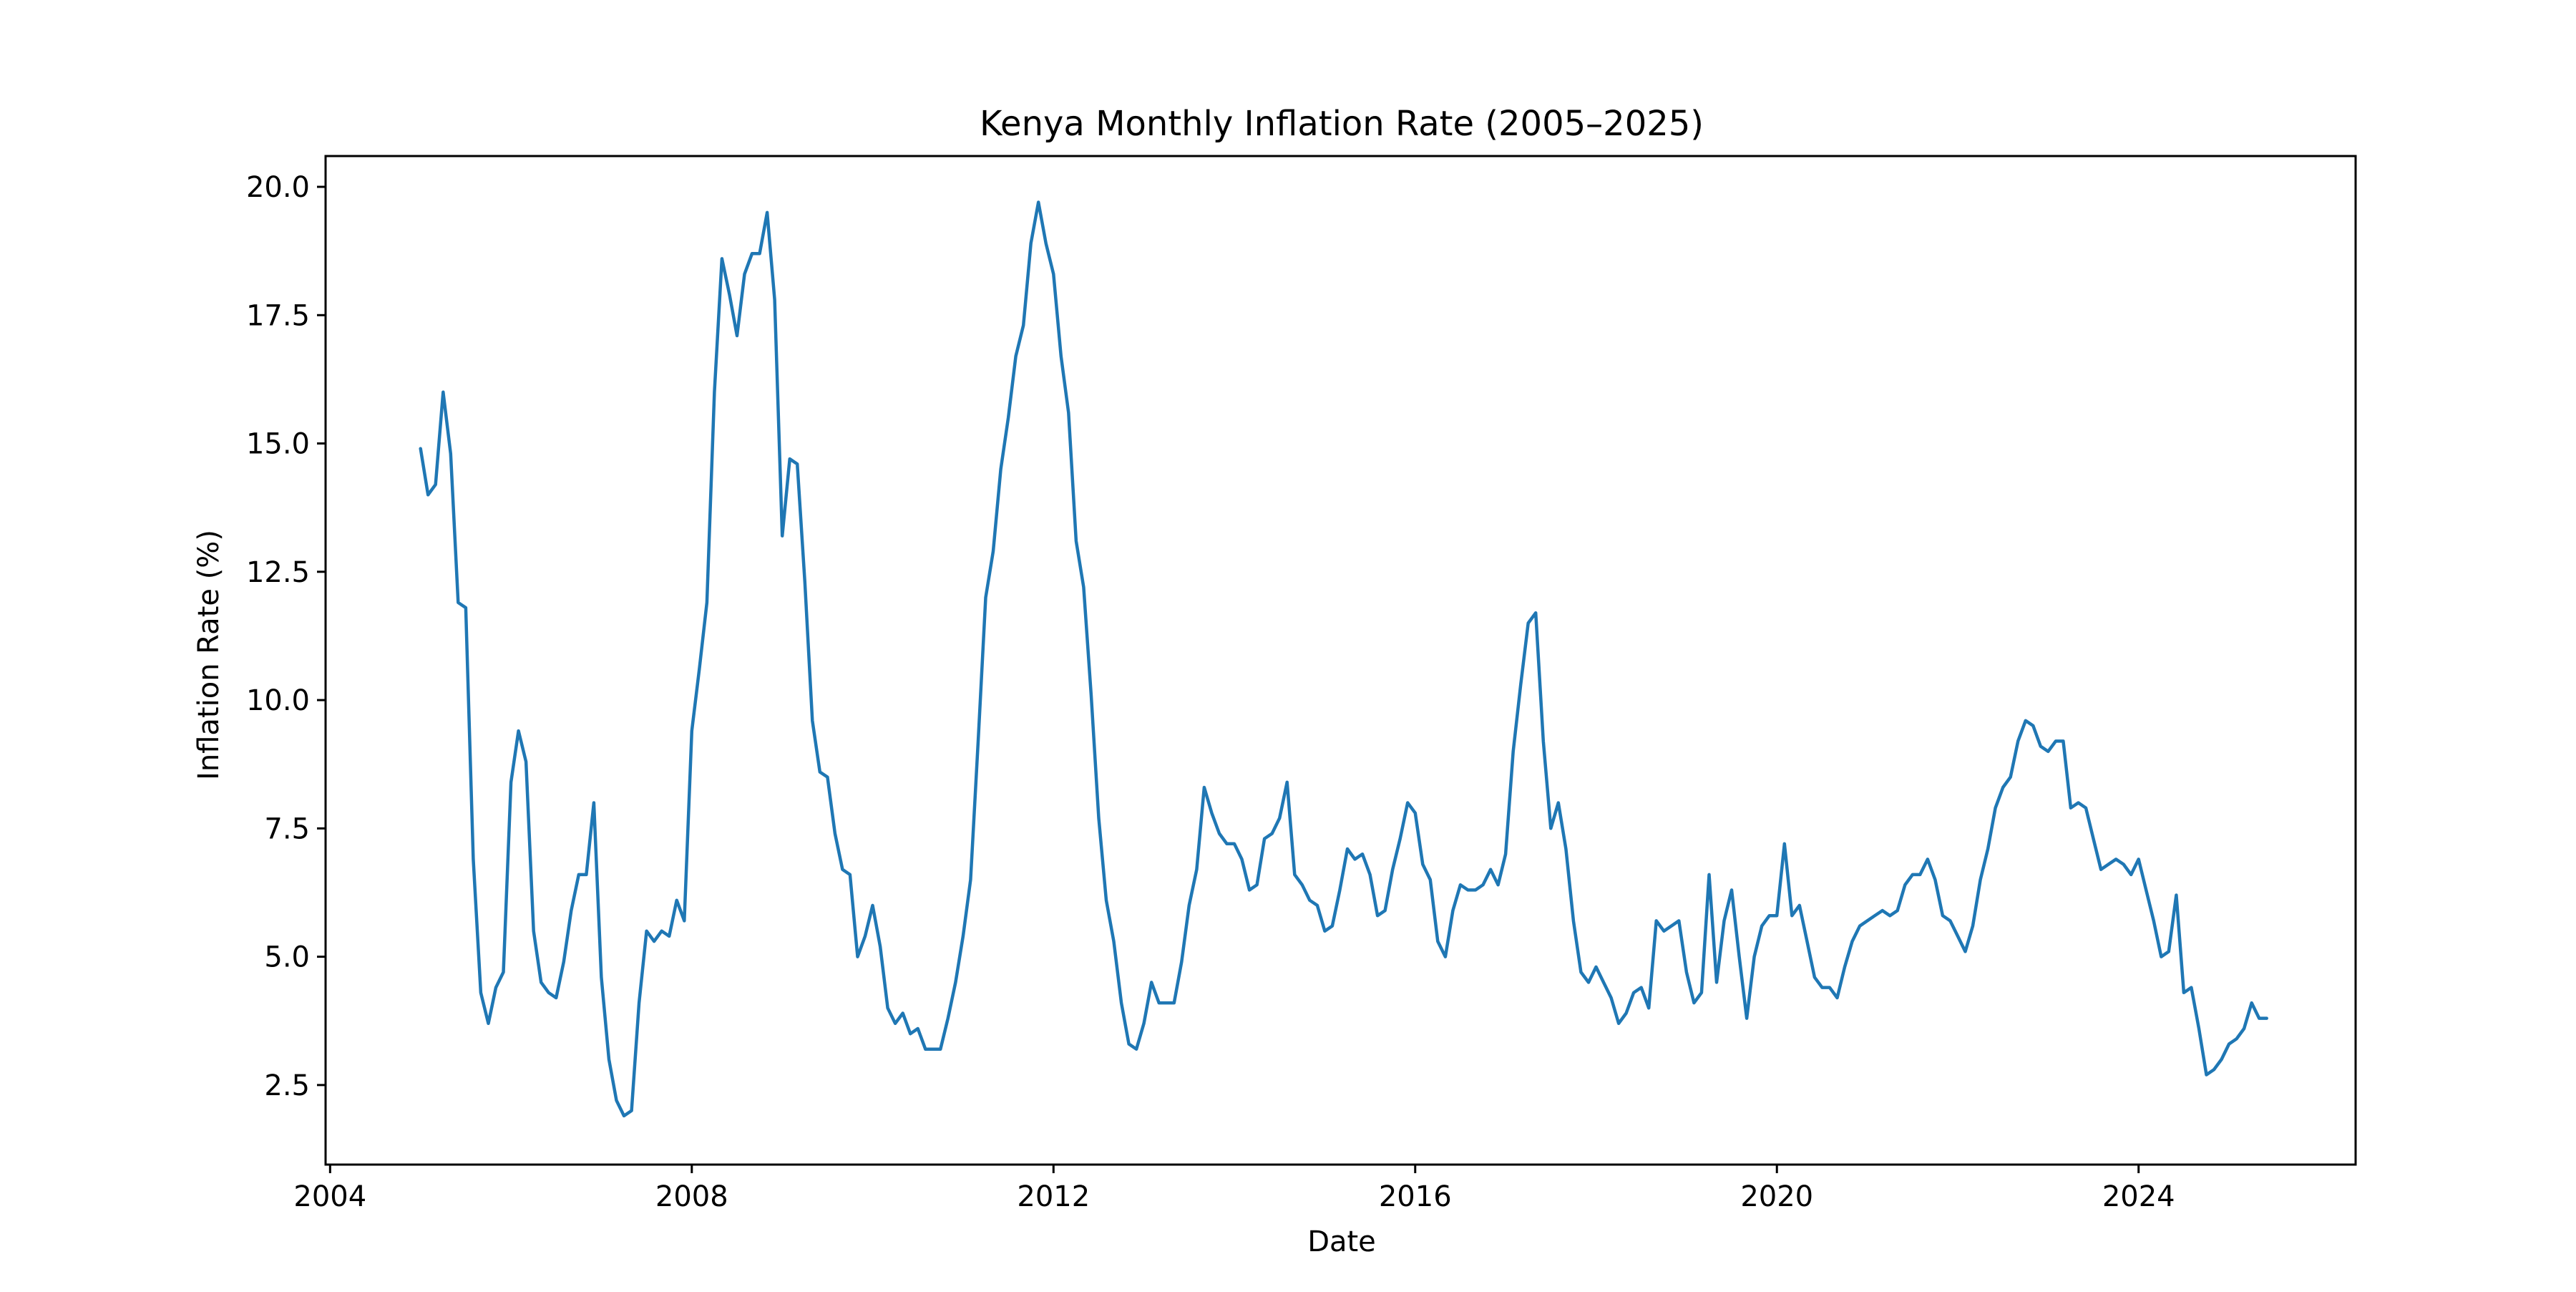  What do you see at coordinates (1053, 1196) in the screenshot?
I see `x-tick-label: 2012` at bounding box center [1053, 1196].